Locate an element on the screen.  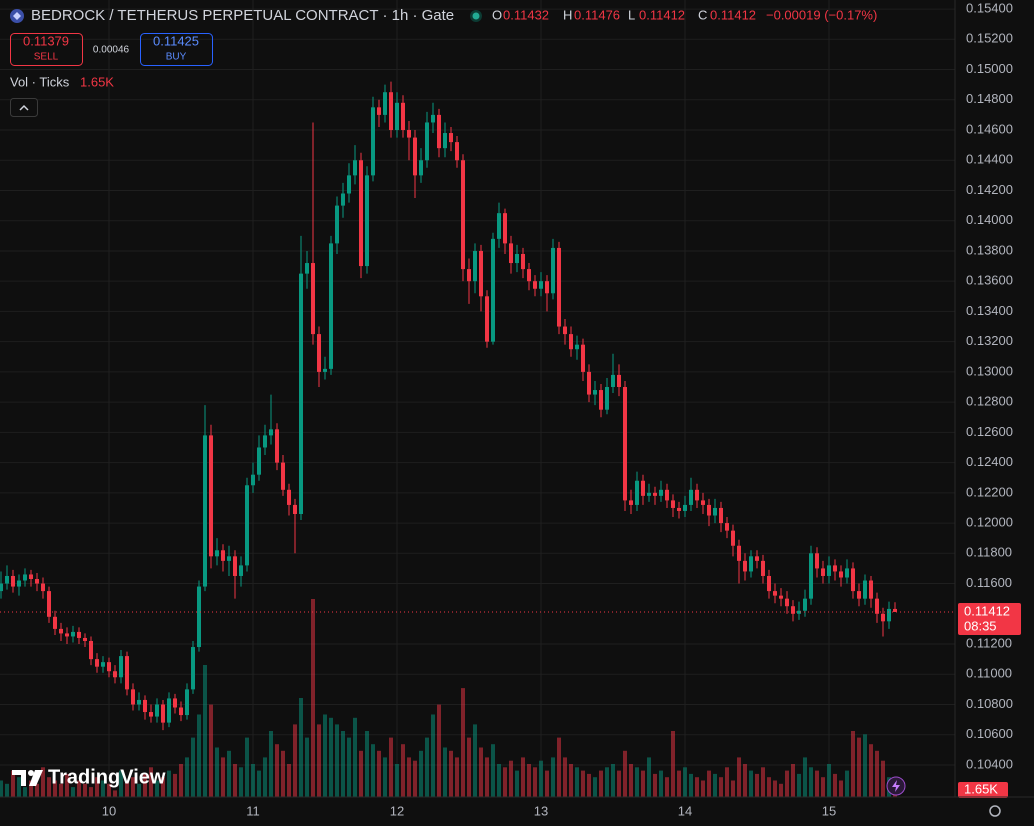
change-value: −0.00019 (−0.17%) is located at coordinates (821, 14).